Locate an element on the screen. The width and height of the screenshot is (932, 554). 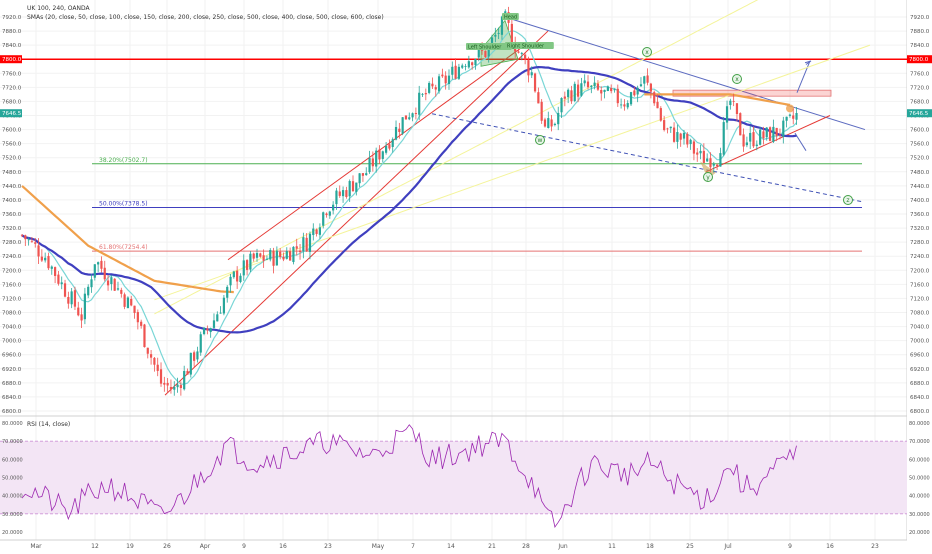
y-tick-right: 7320.0 is located at coordinates (920, 229).